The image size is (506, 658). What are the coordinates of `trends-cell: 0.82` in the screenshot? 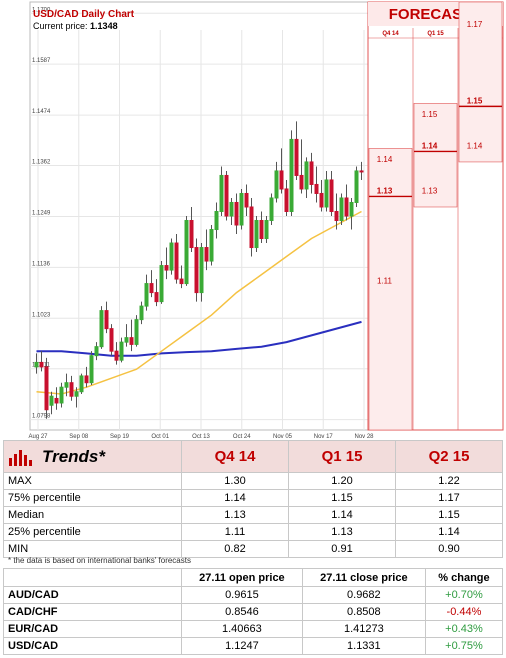 It's located at (235, 549).